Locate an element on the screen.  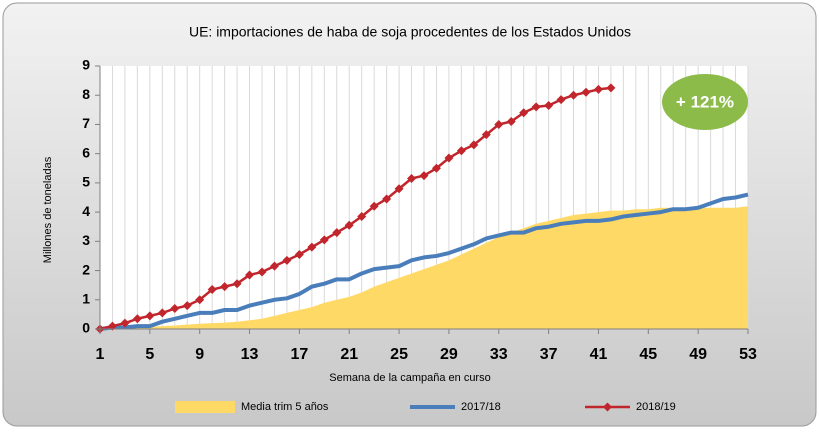
y-axis-label: Millones de toneladas is located at coordinates (48, 209).